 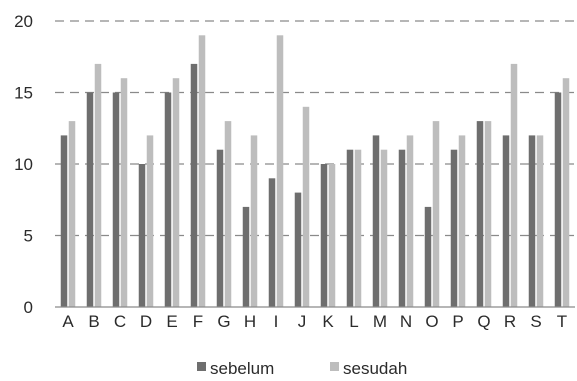 I want to click on x-tick-label: E, so click(x=171, y=321).